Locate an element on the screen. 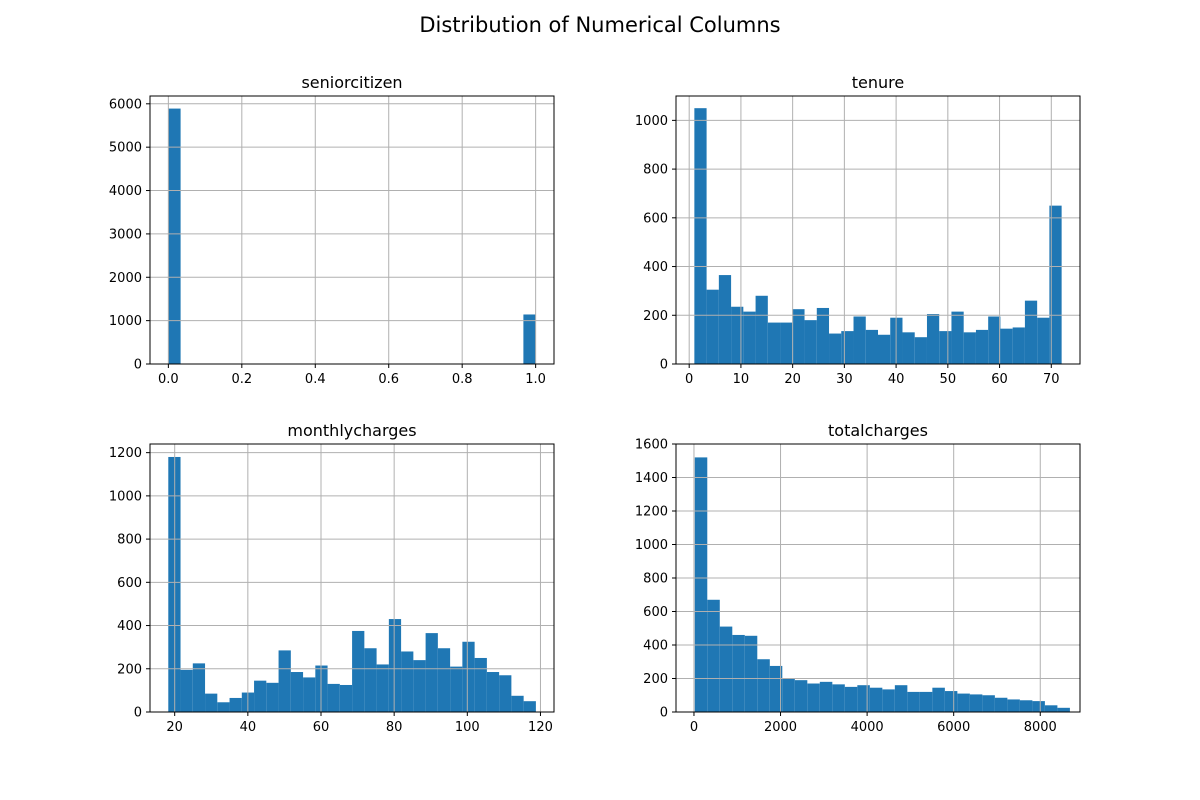 The height and width of the screenshot is (800, 1200). y-tick-label: 6000 is located at coordinates (125, 104).